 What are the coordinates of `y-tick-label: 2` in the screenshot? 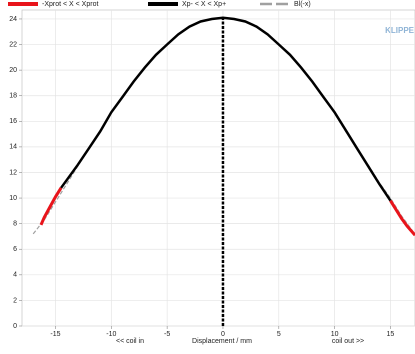 It's located at (15, 300).